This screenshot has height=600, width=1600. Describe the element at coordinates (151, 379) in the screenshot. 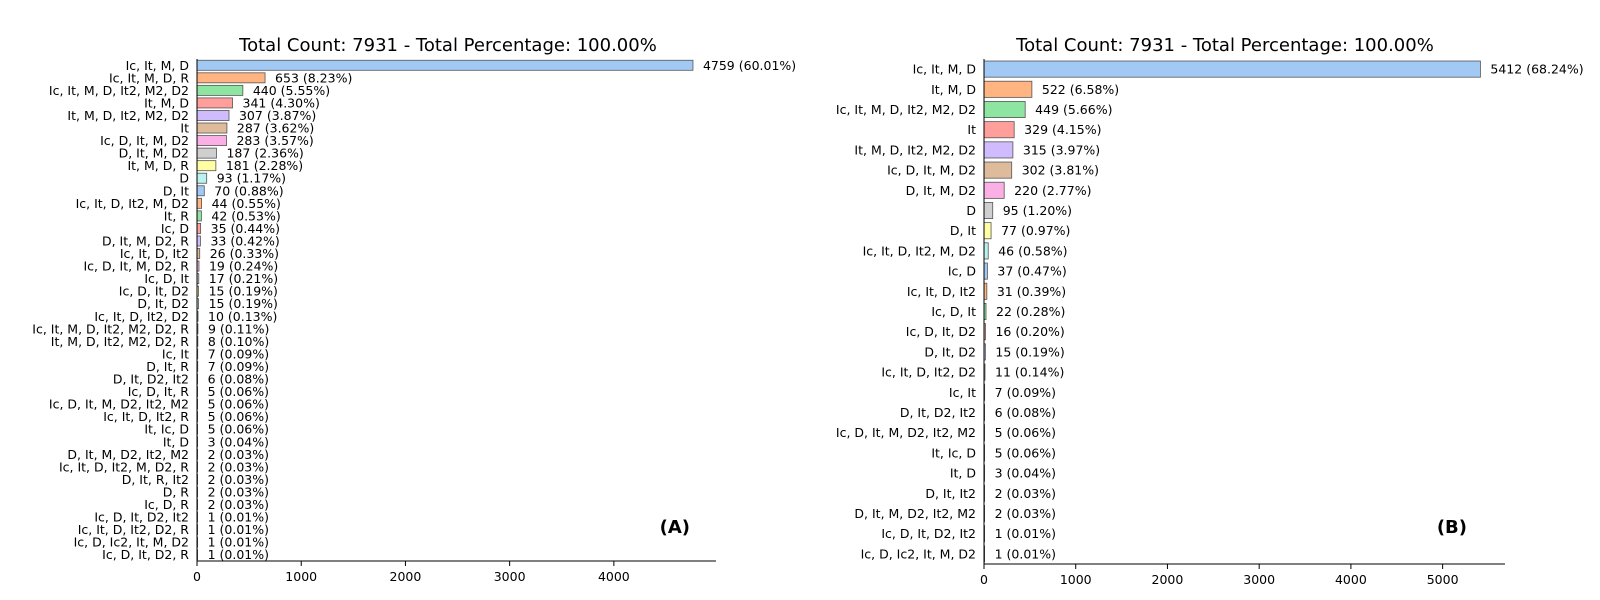

I see `chart-a-category-label: D, It, D2, It2` at that location.